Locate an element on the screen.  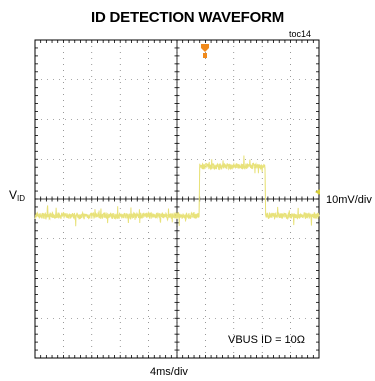
figure-code: toc14 is located at coordinates (300, 34).